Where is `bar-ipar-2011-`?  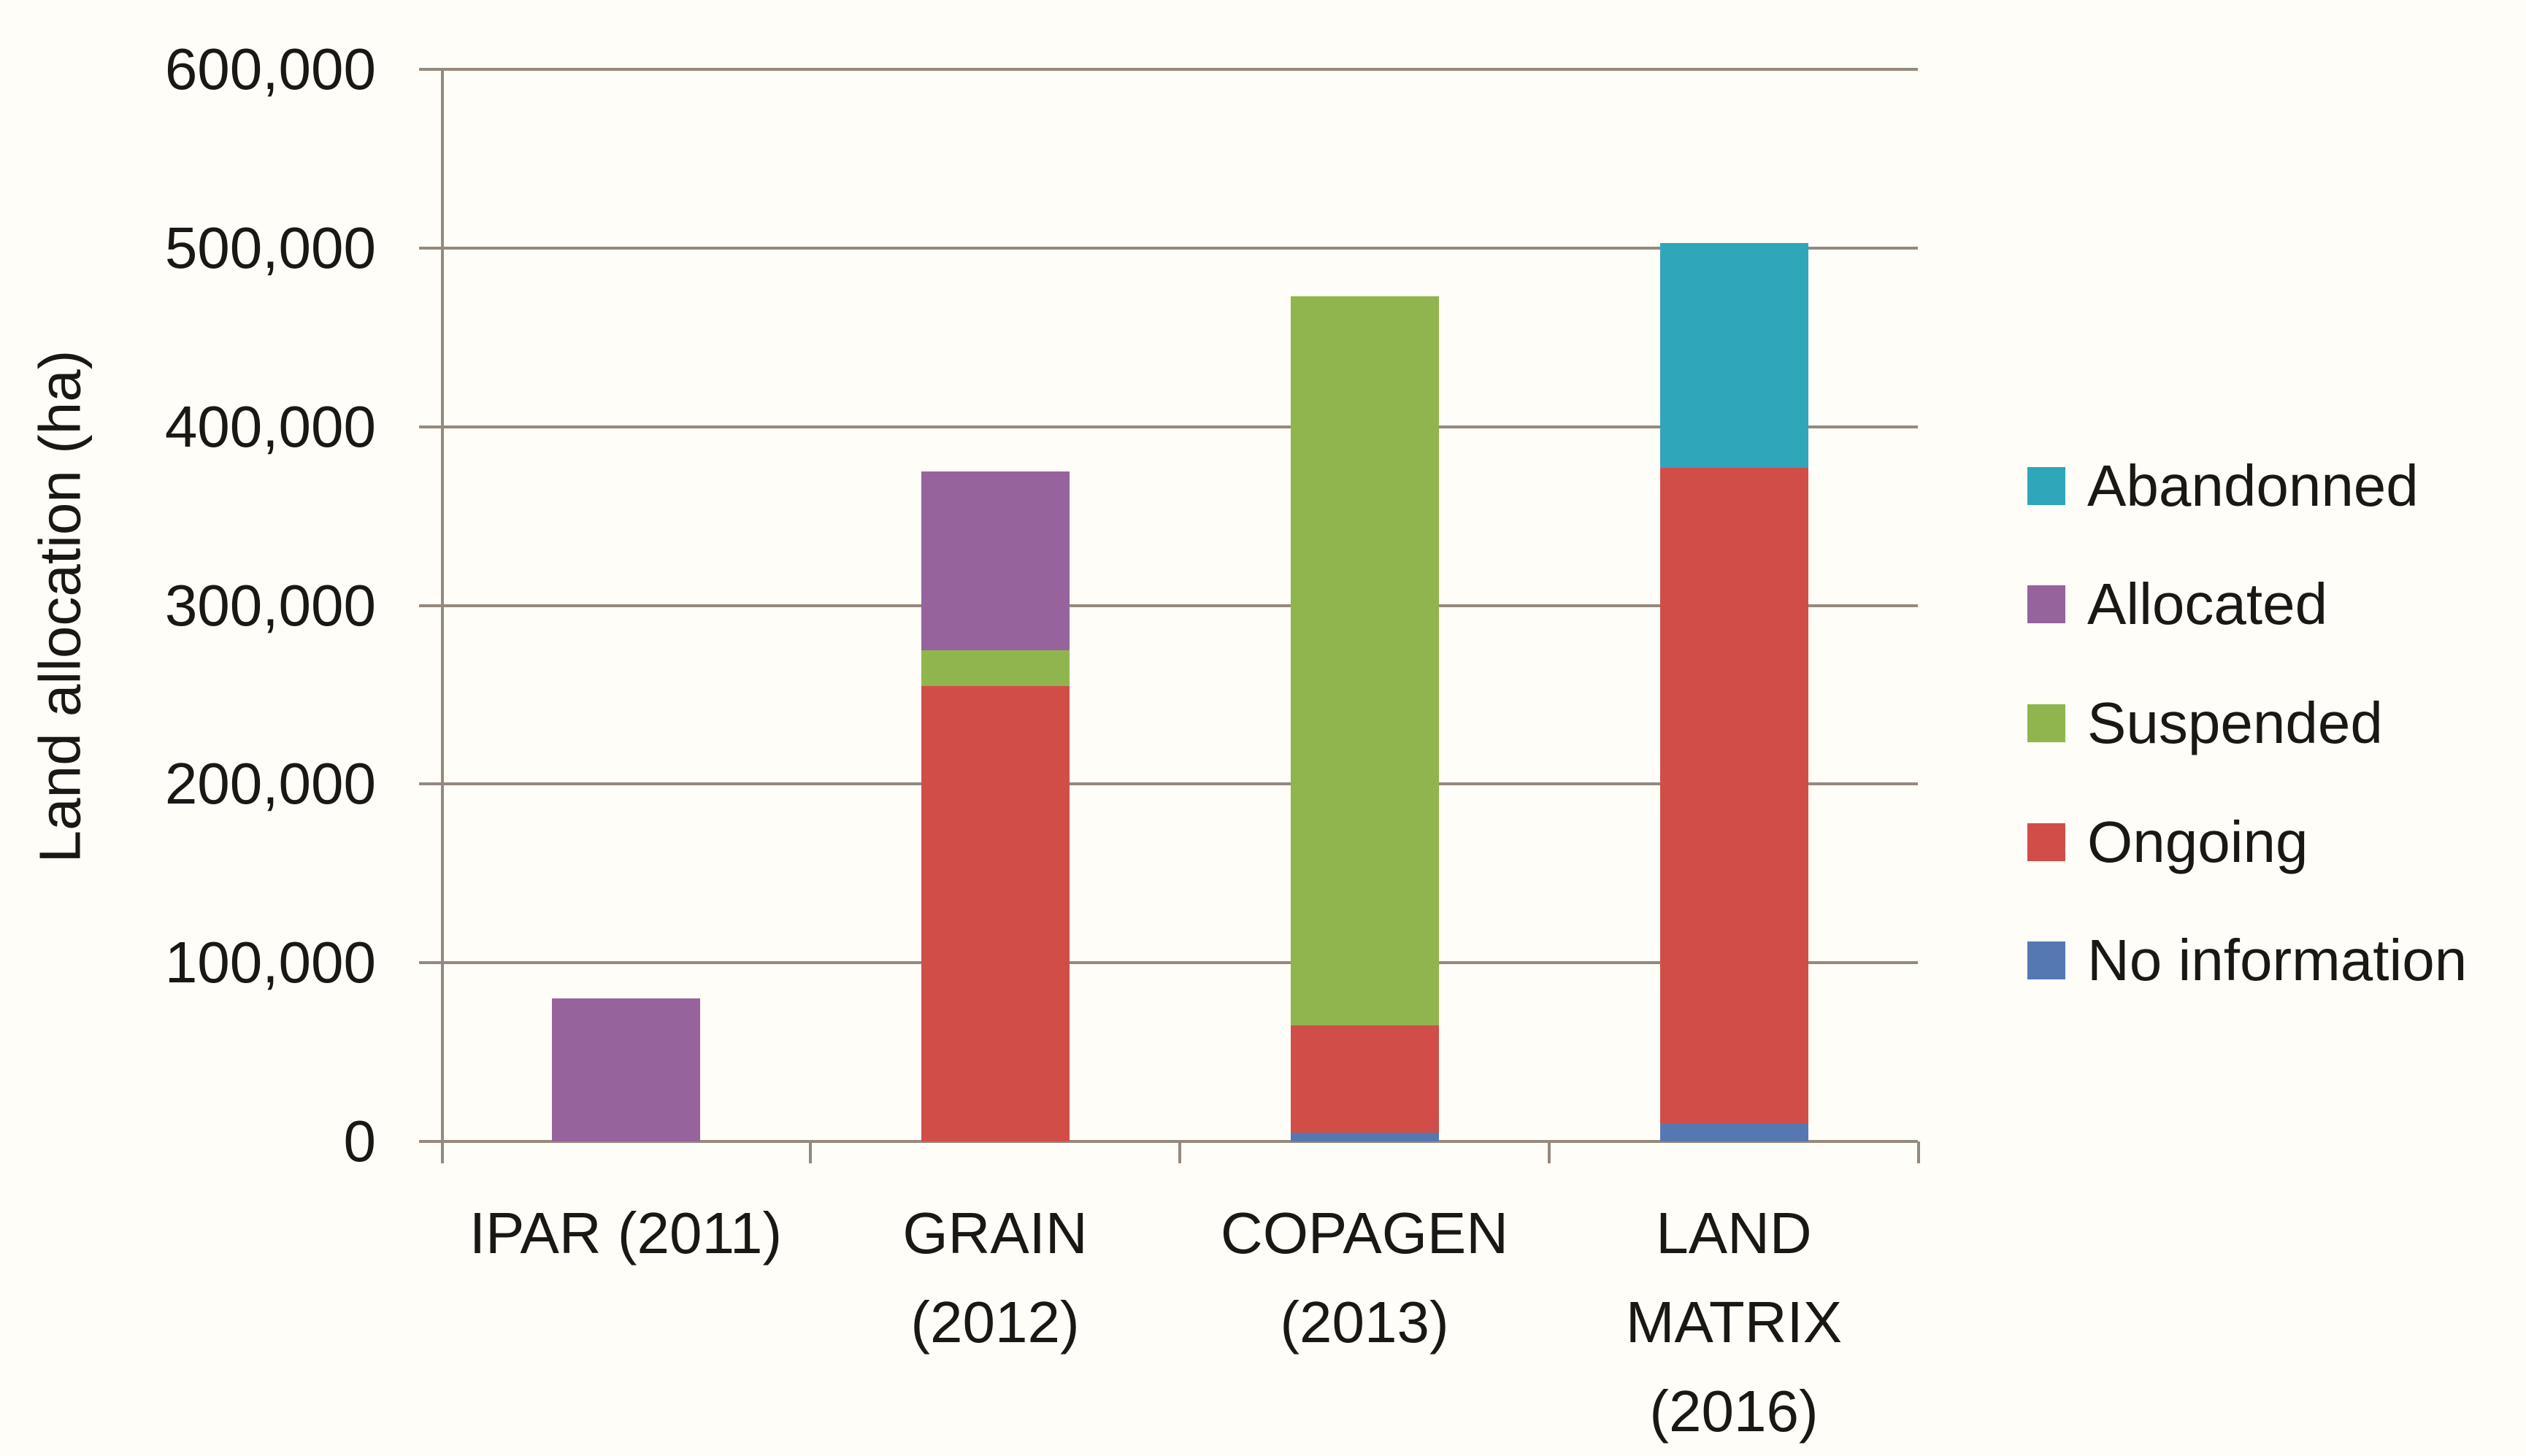
bar-ipar-2011- is located at coordinates (626, 1069).